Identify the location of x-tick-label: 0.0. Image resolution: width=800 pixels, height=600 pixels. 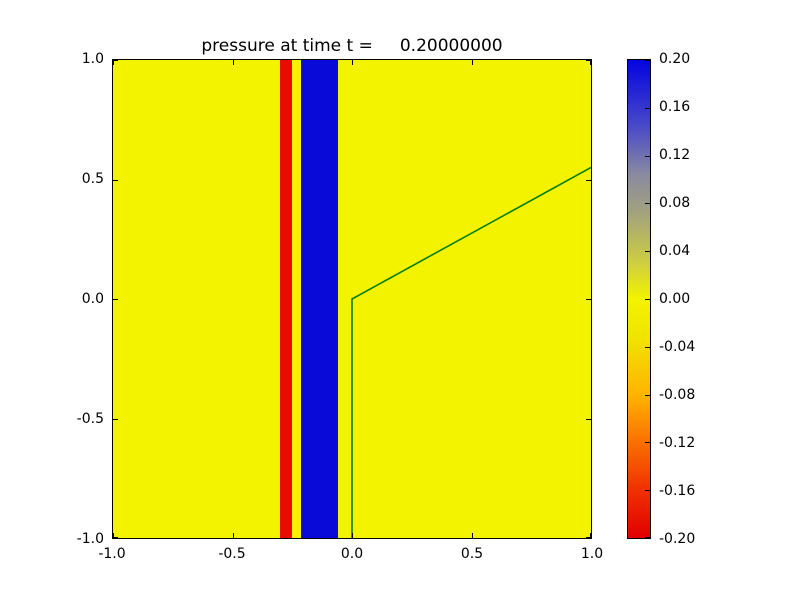
(352, 554).